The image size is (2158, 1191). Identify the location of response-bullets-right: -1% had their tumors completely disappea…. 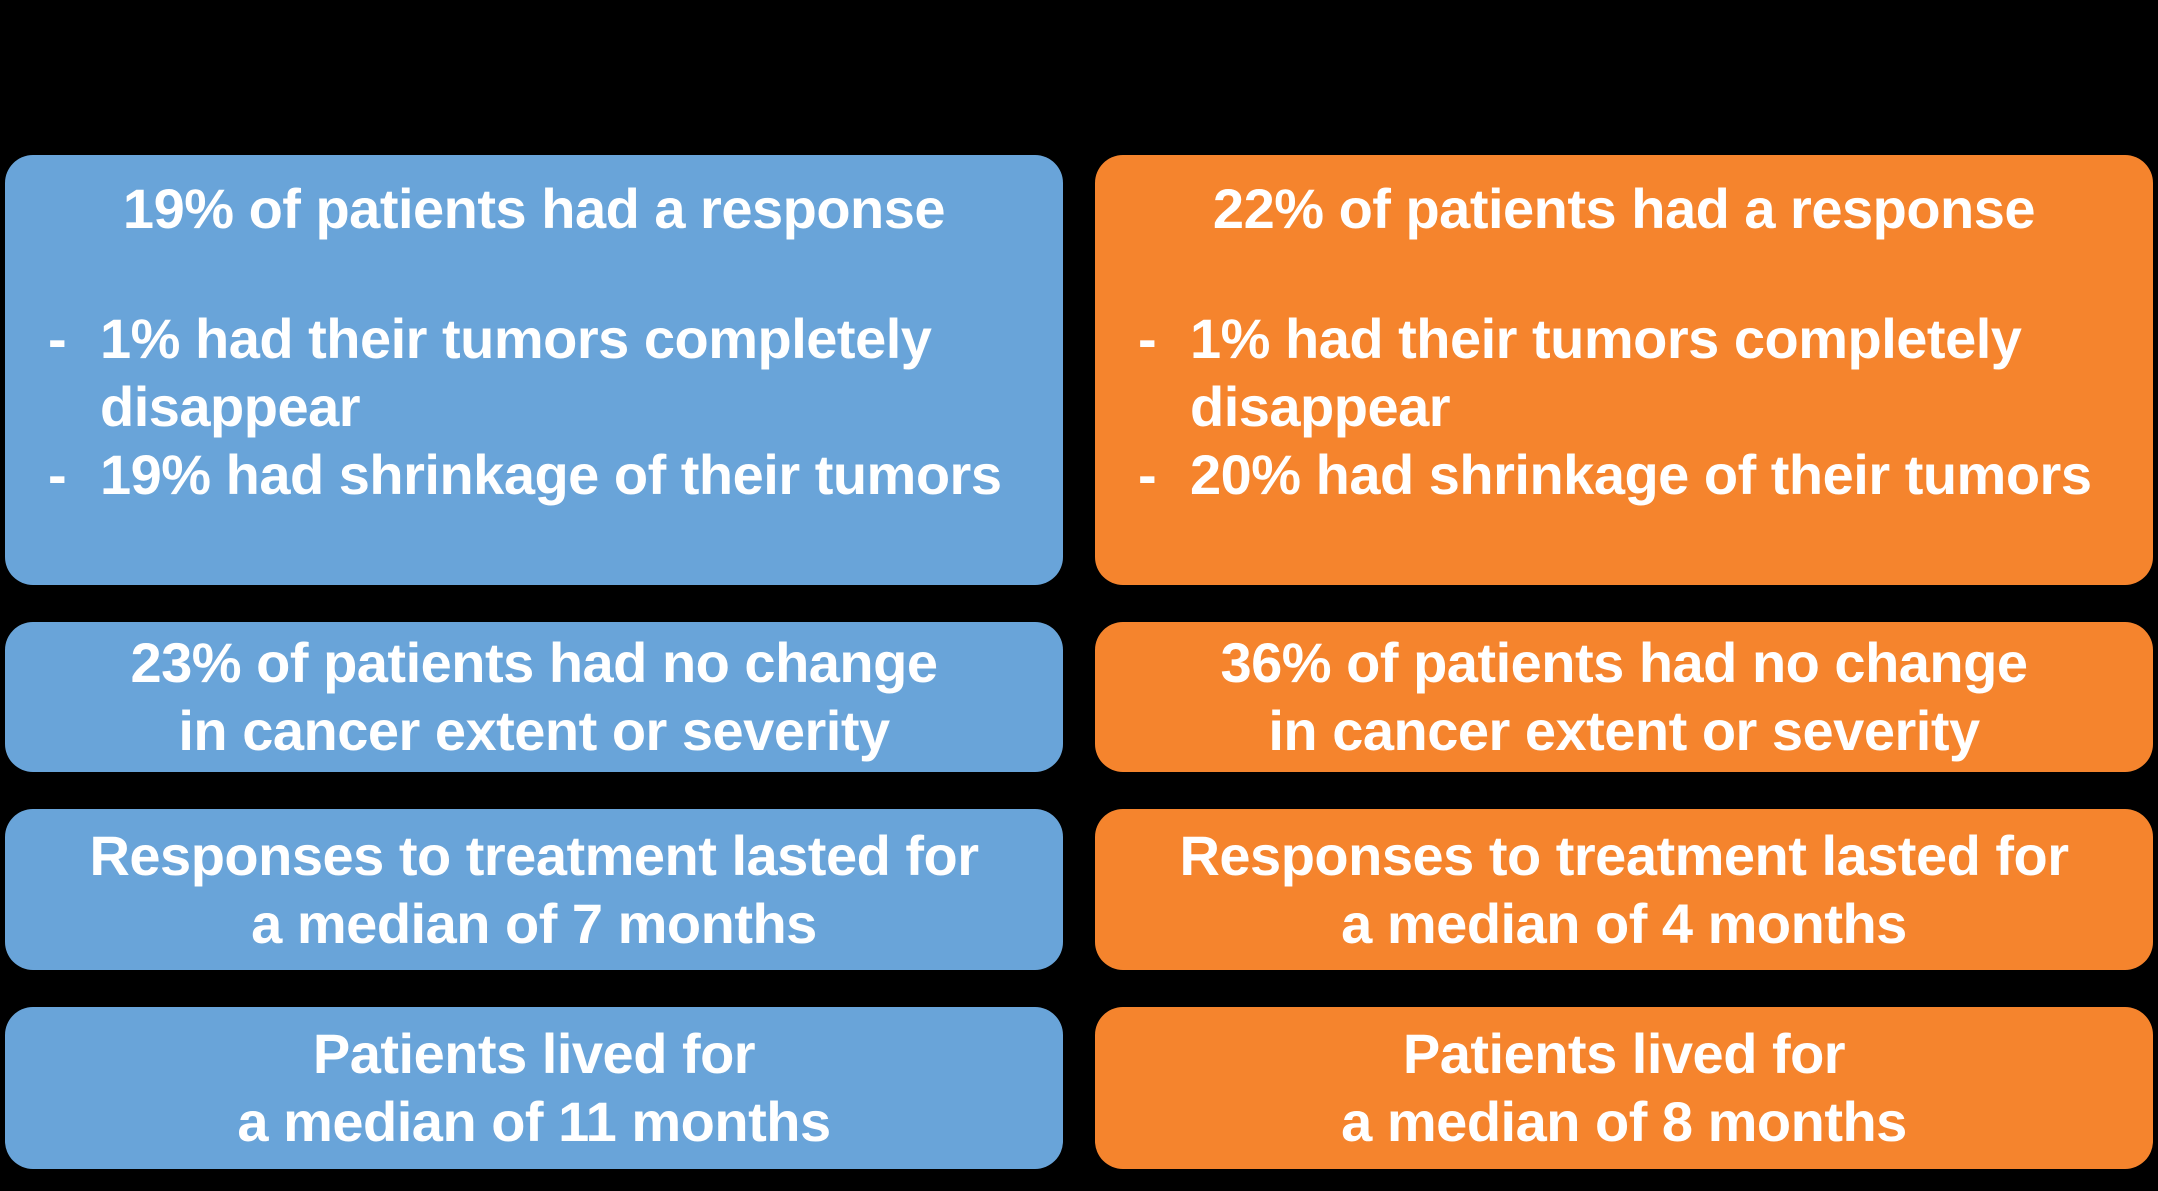
(1625, 407).